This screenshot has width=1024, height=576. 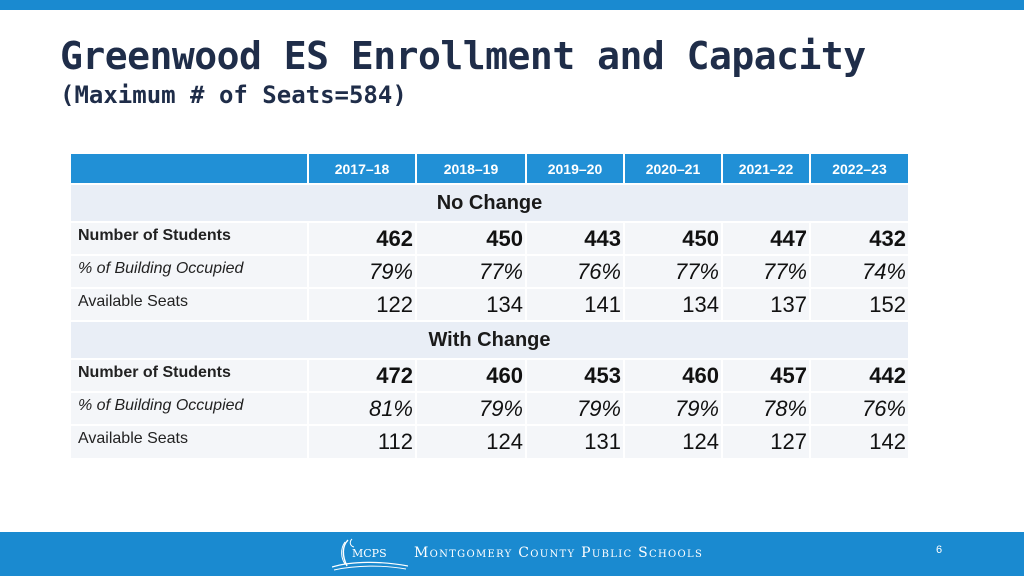 What do you see at coordinates (463, 56) in the screenshot?
I see `slide-title: Greenwood ES Enrollment and Capacity` at bounding box center [463, 56].